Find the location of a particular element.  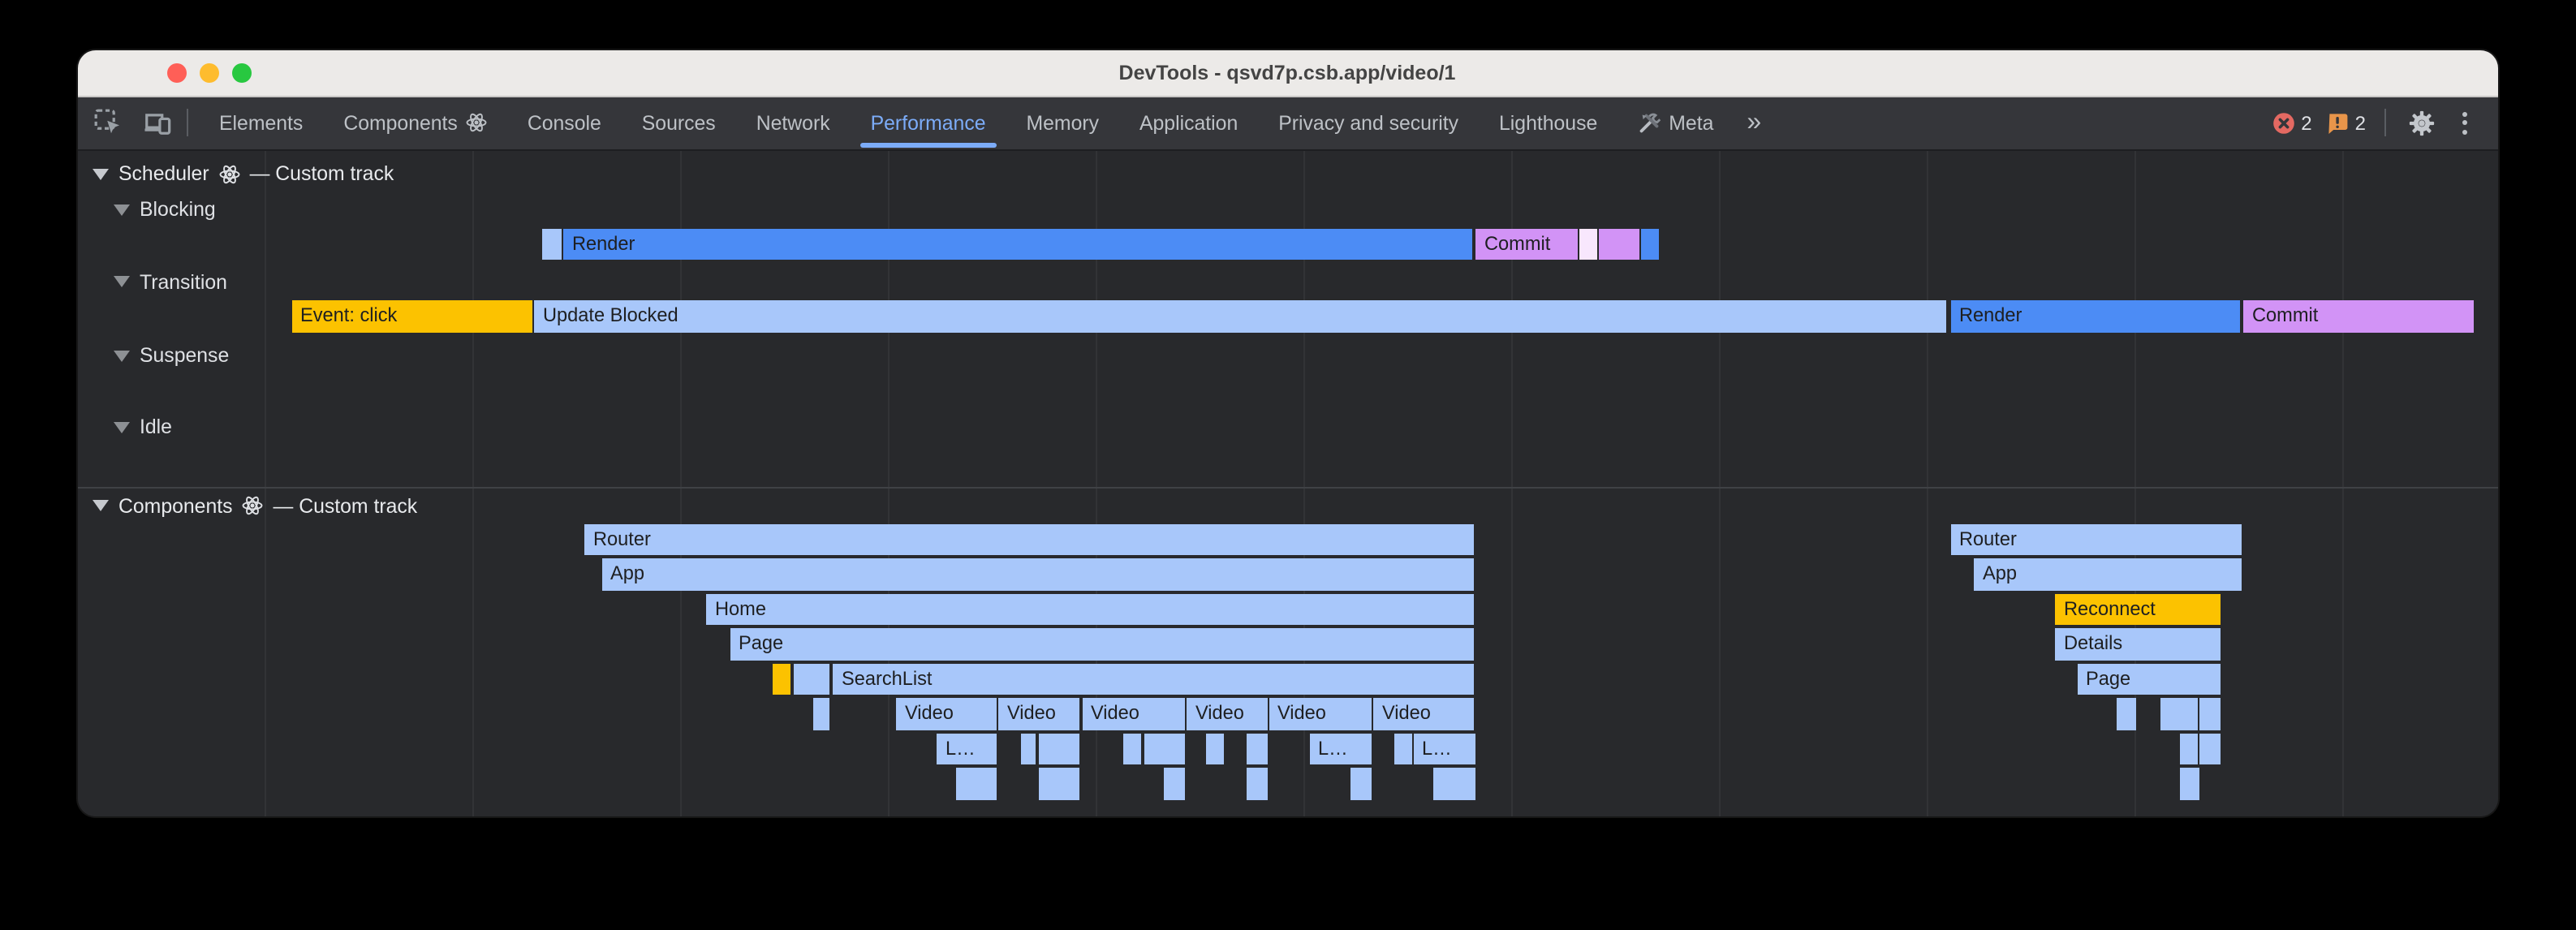

tab-network: Network is located at coordinates (794, 123).